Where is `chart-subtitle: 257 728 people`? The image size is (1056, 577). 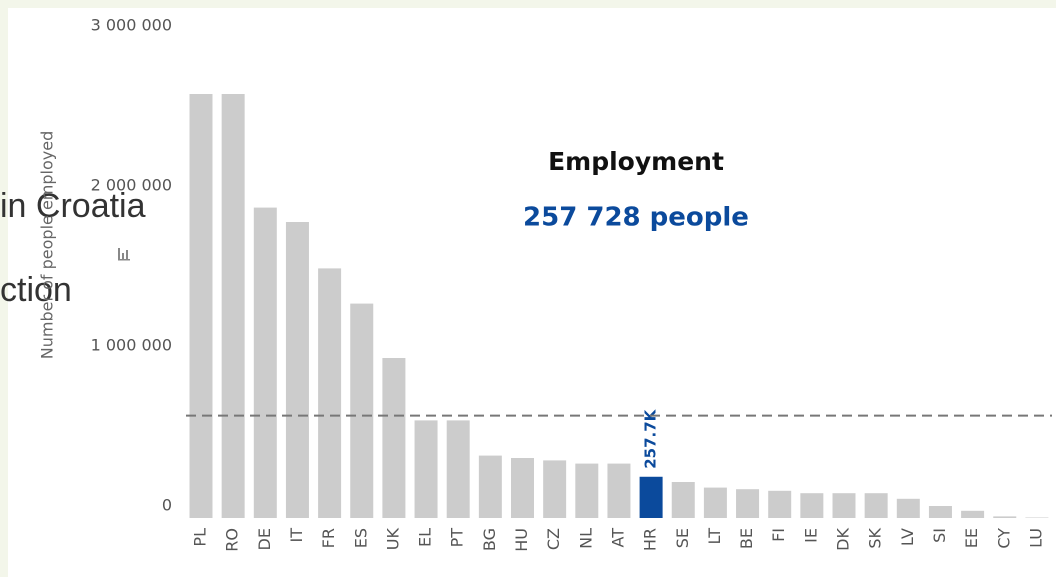
chart-subtitle: 257 728 people is located at coordinates (636, 218).